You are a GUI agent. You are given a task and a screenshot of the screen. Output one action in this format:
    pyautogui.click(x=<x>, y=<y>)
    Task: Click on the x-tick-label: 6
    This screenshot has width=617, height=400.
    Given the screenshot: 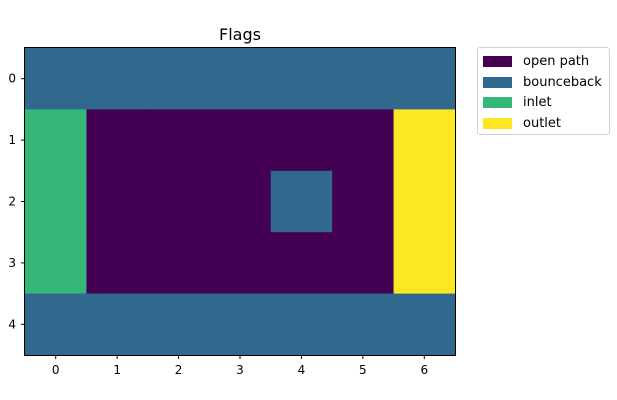 What is the action you would take?
    pyautogui.click(x=424, y=370)
    